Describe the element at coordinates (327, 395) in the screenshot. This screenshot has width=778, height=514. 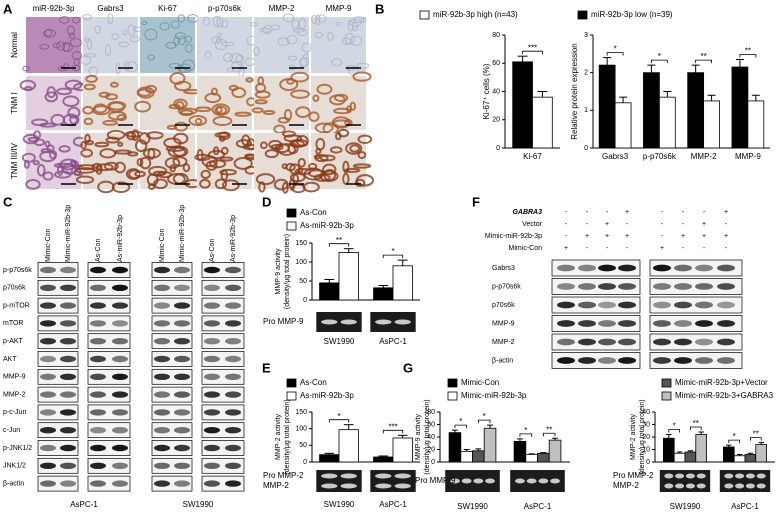
I see `legend-label: As-miR-92b-3p` at that location.